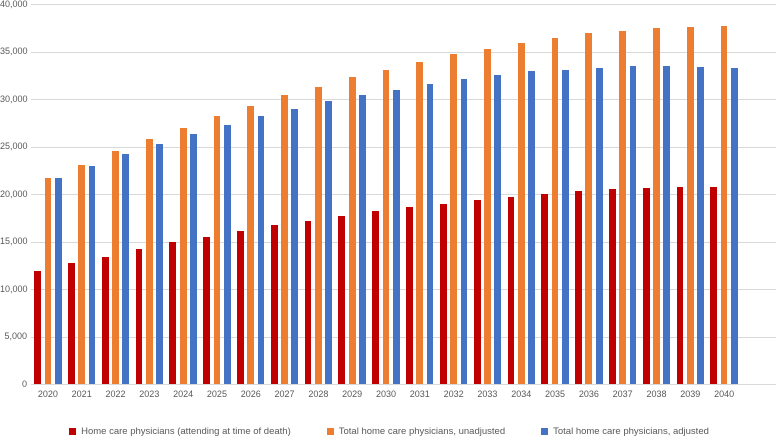 The height and width of the screenshot is (447, 778). I want to click on y-axis-label: 15,000, so click(14, 241).